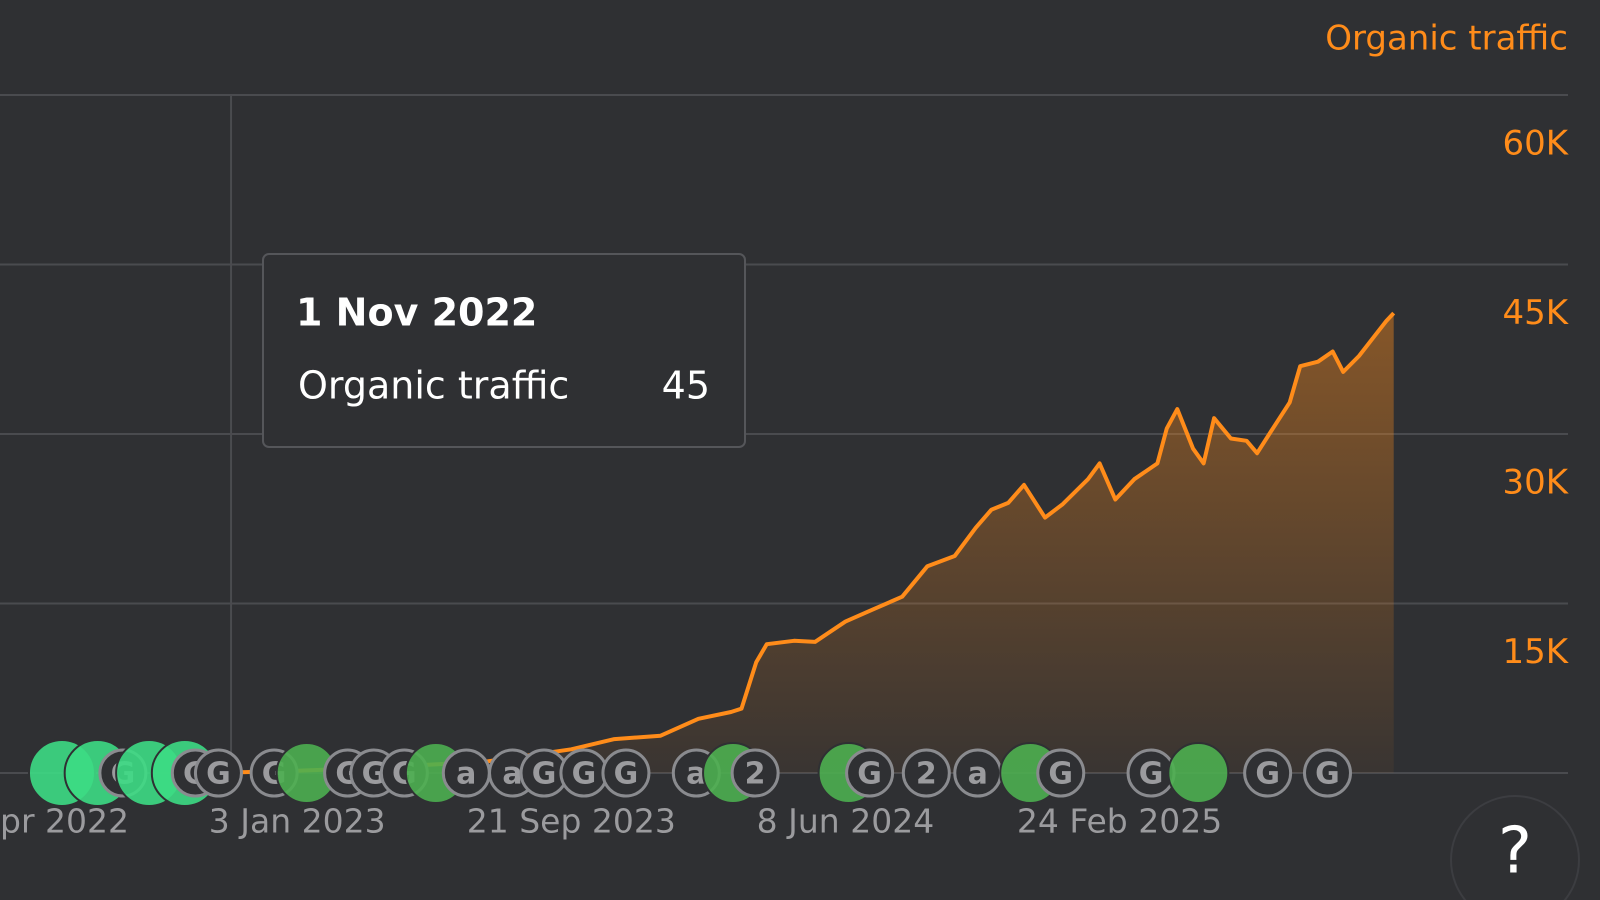 Image resolution: width=1600 pixels, height=900 pixels. What do you see at coordinates (1119, 821) in the screenshot?
I see `x-tick-label: 24 Feb 2025` at bounding box center [1119, 821].